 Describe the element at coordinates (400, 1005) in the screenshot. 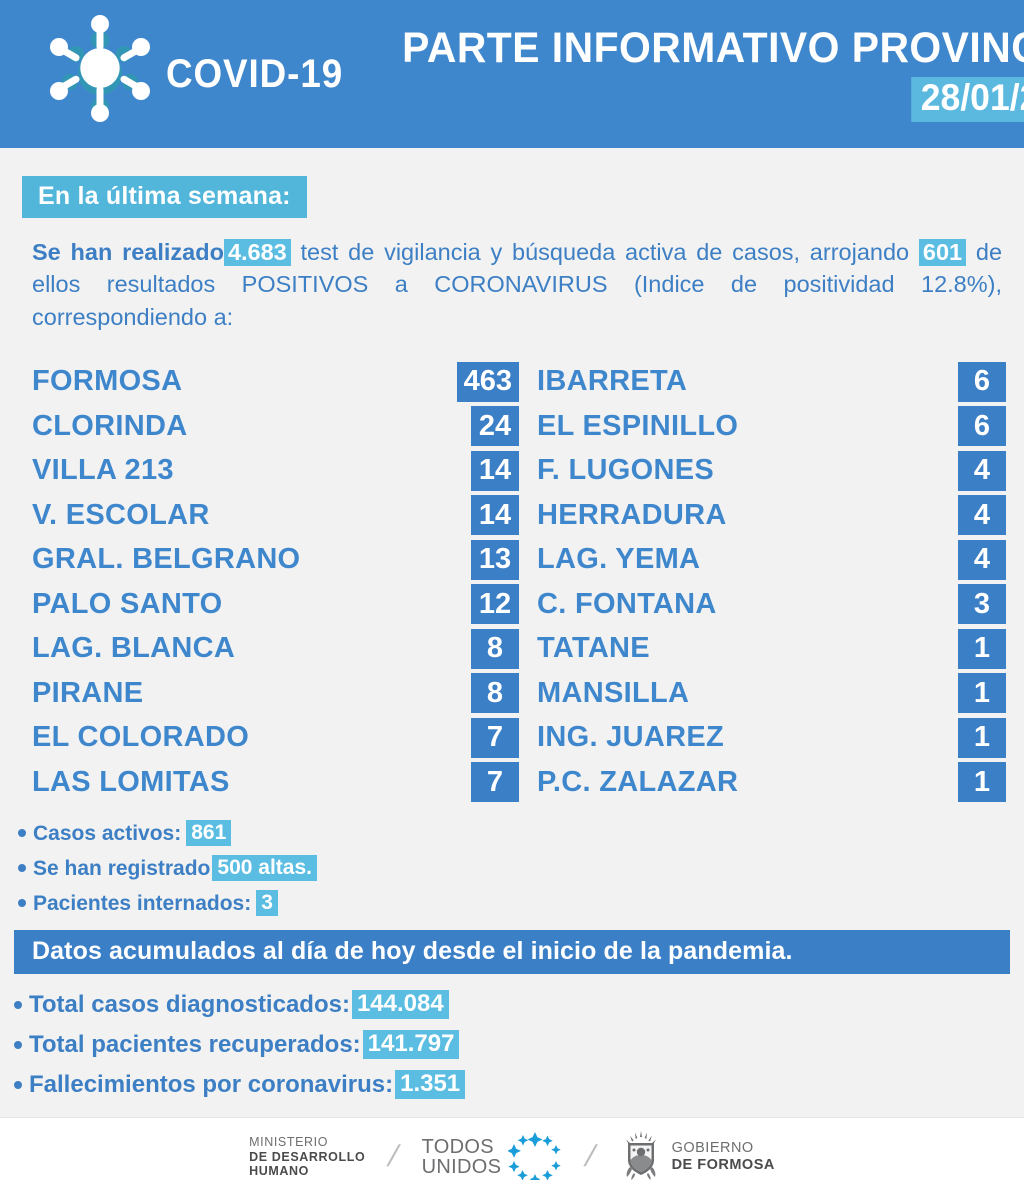

I see `stat-value: 144.084` at that location.